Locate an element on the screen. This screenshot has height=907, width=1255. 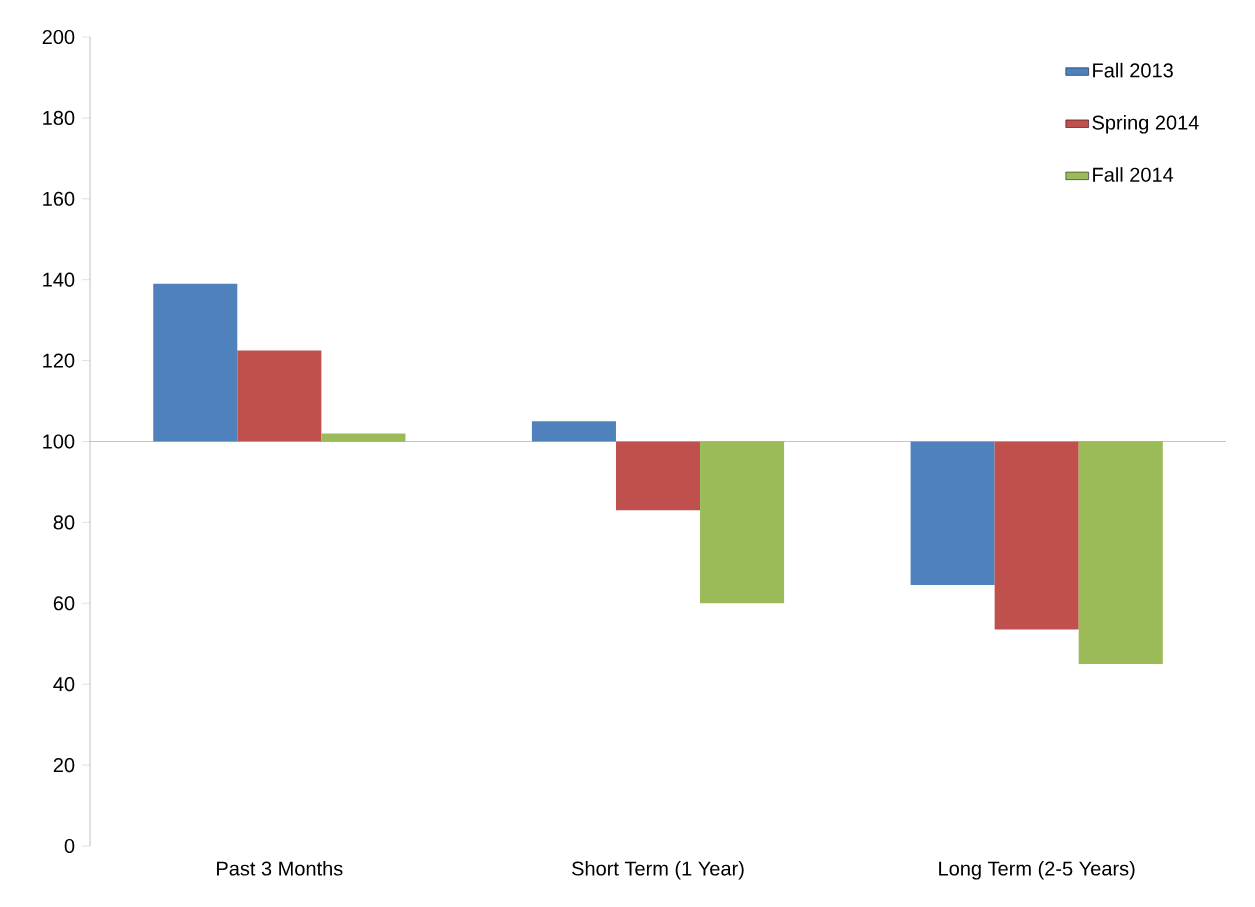
y-tick-label: 180 is located at coordinates (59, 117).